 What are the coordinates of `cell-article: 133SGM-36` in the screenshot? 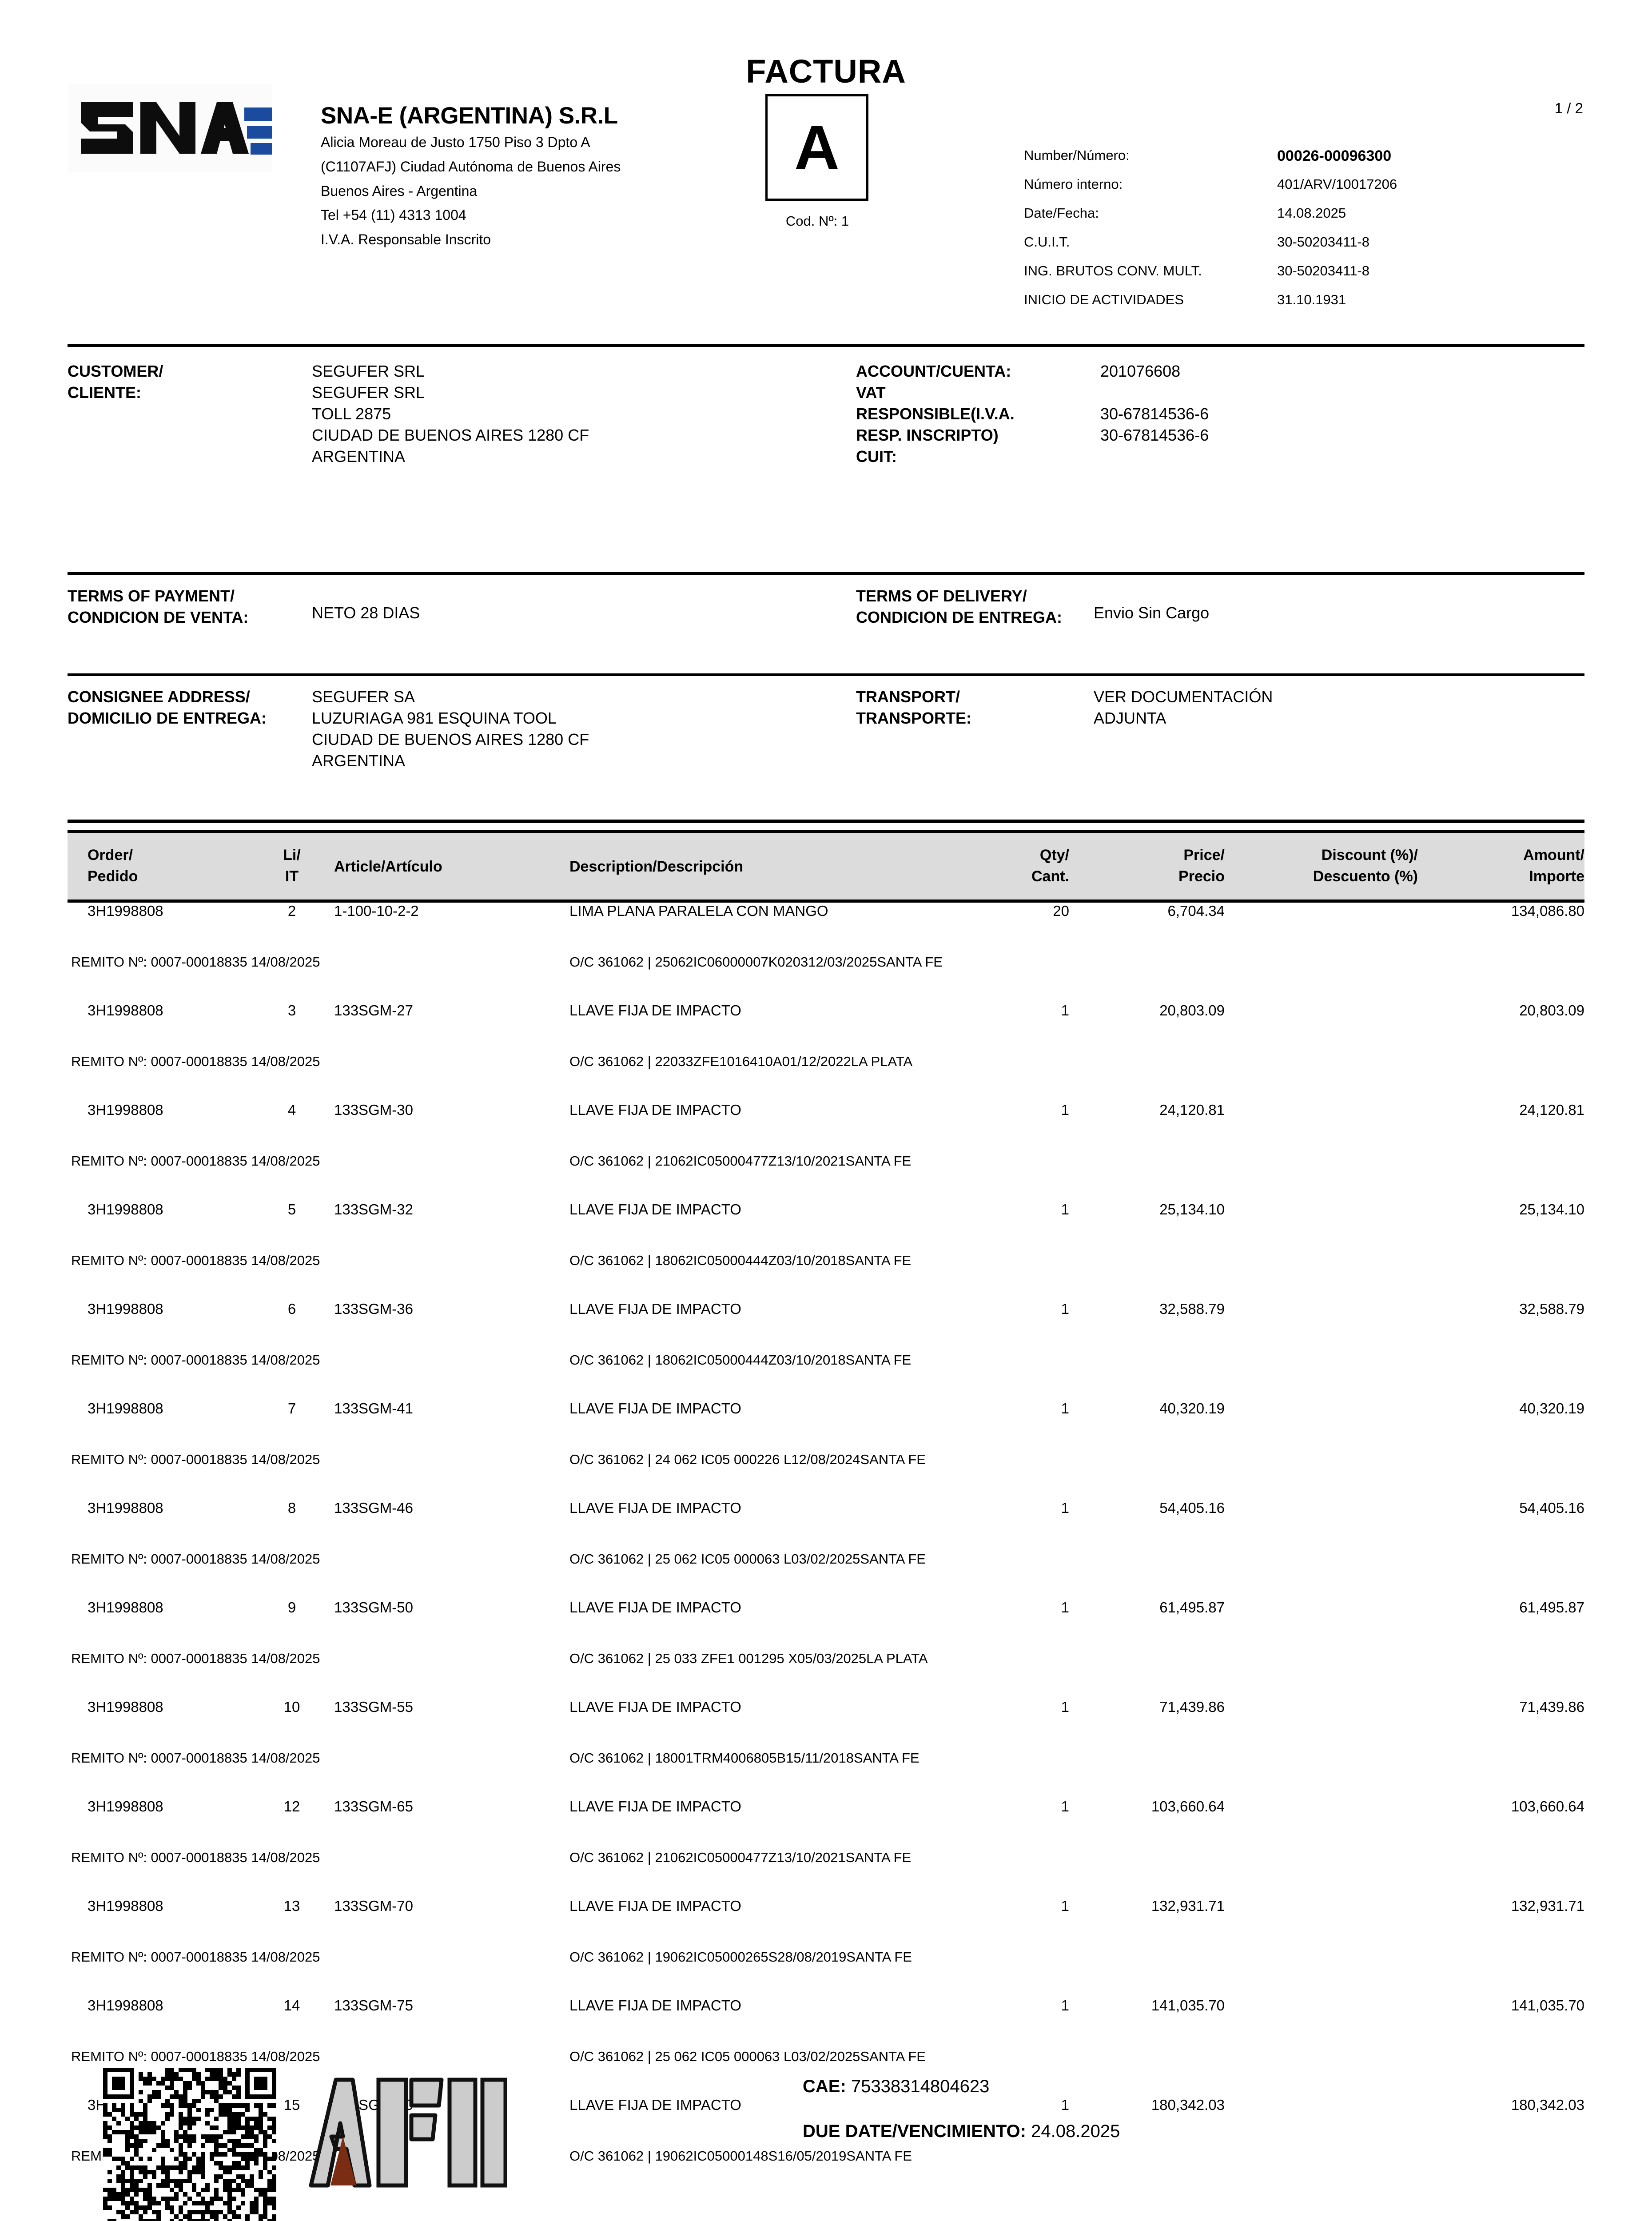 It's located at (374, 1309).